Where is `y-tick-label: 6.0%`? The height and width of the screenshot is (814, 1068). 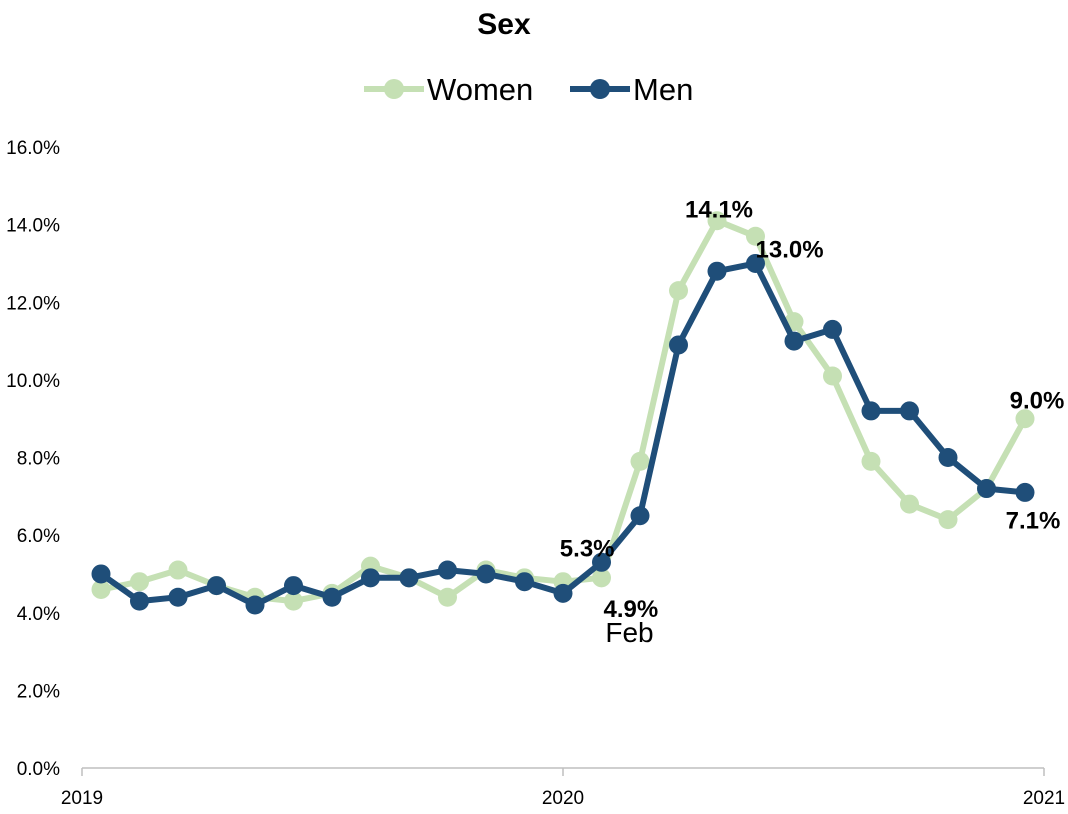
y-tick-label: 6.0% is located at coordinates (38, 536).